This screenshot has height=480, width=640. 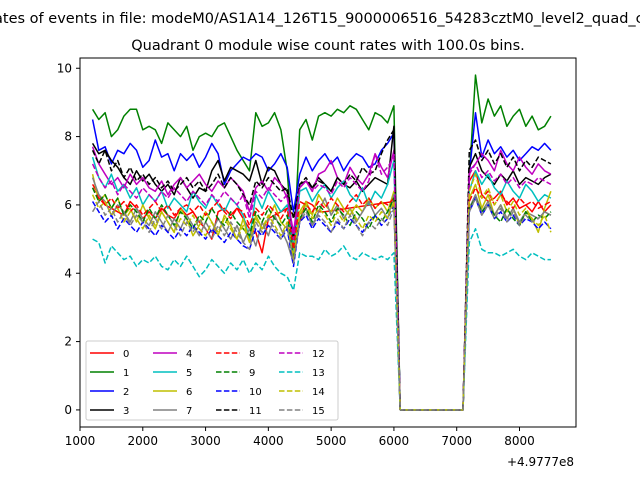 What do you see at coordinates (68, 137) in the screenshot?
I see `y-tick-label: 8` at bounding box center [68, 137].